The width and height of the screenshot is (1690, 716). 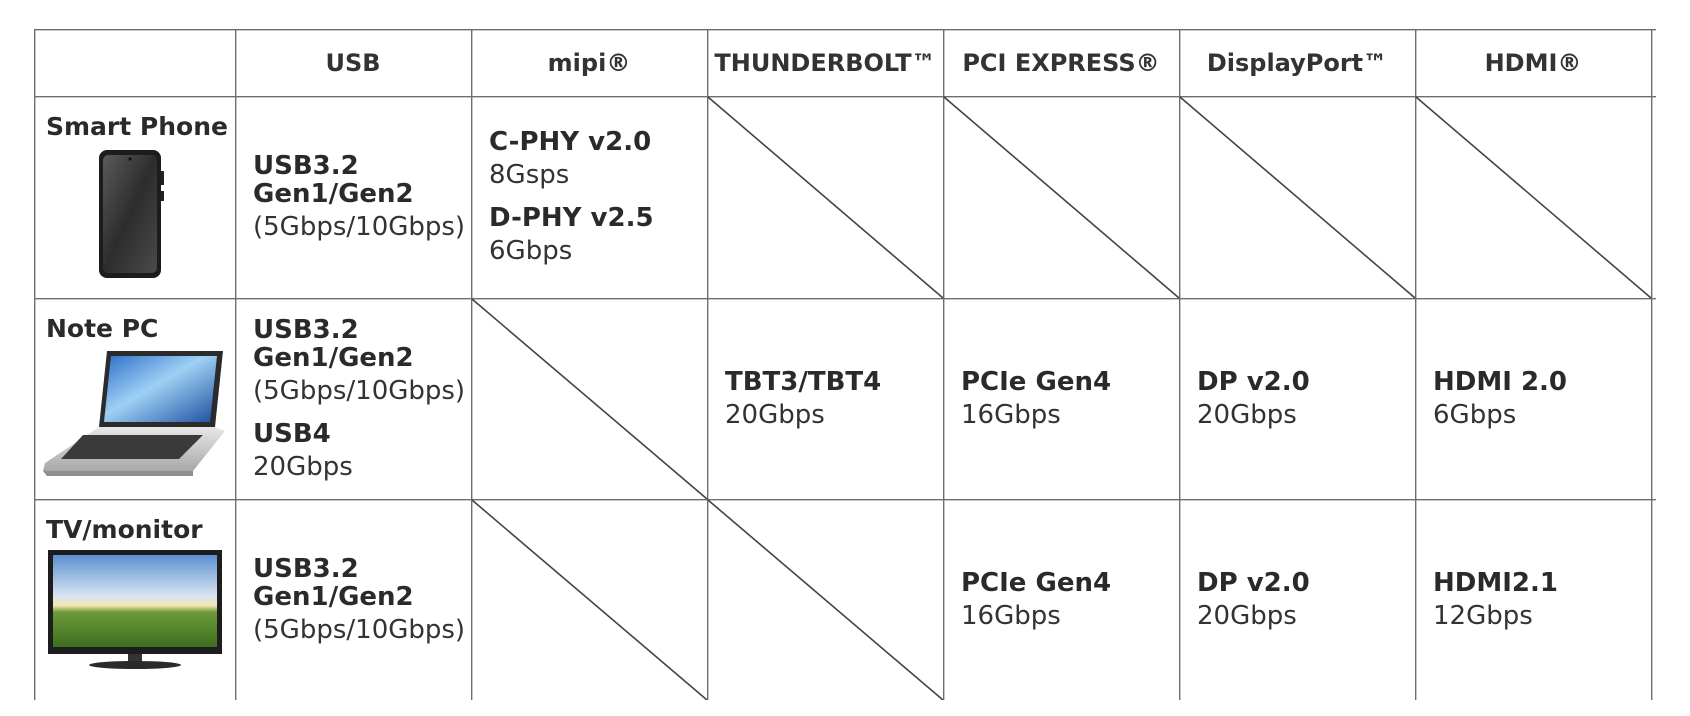 I want to click on column-header: HDMI®, so click(x=1533, y=62).